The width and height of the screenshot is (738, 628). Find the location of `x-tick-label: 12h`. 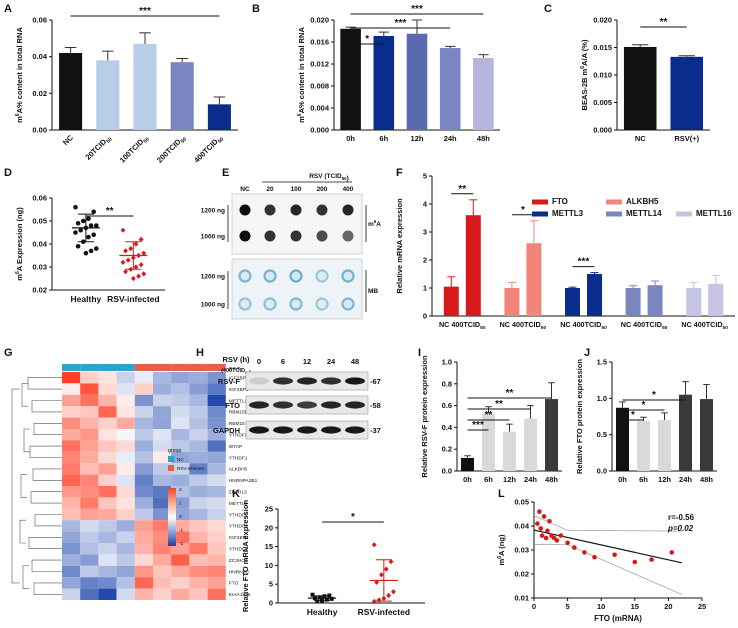

x-tick-label: 12h is located at coordinates (509, 479).